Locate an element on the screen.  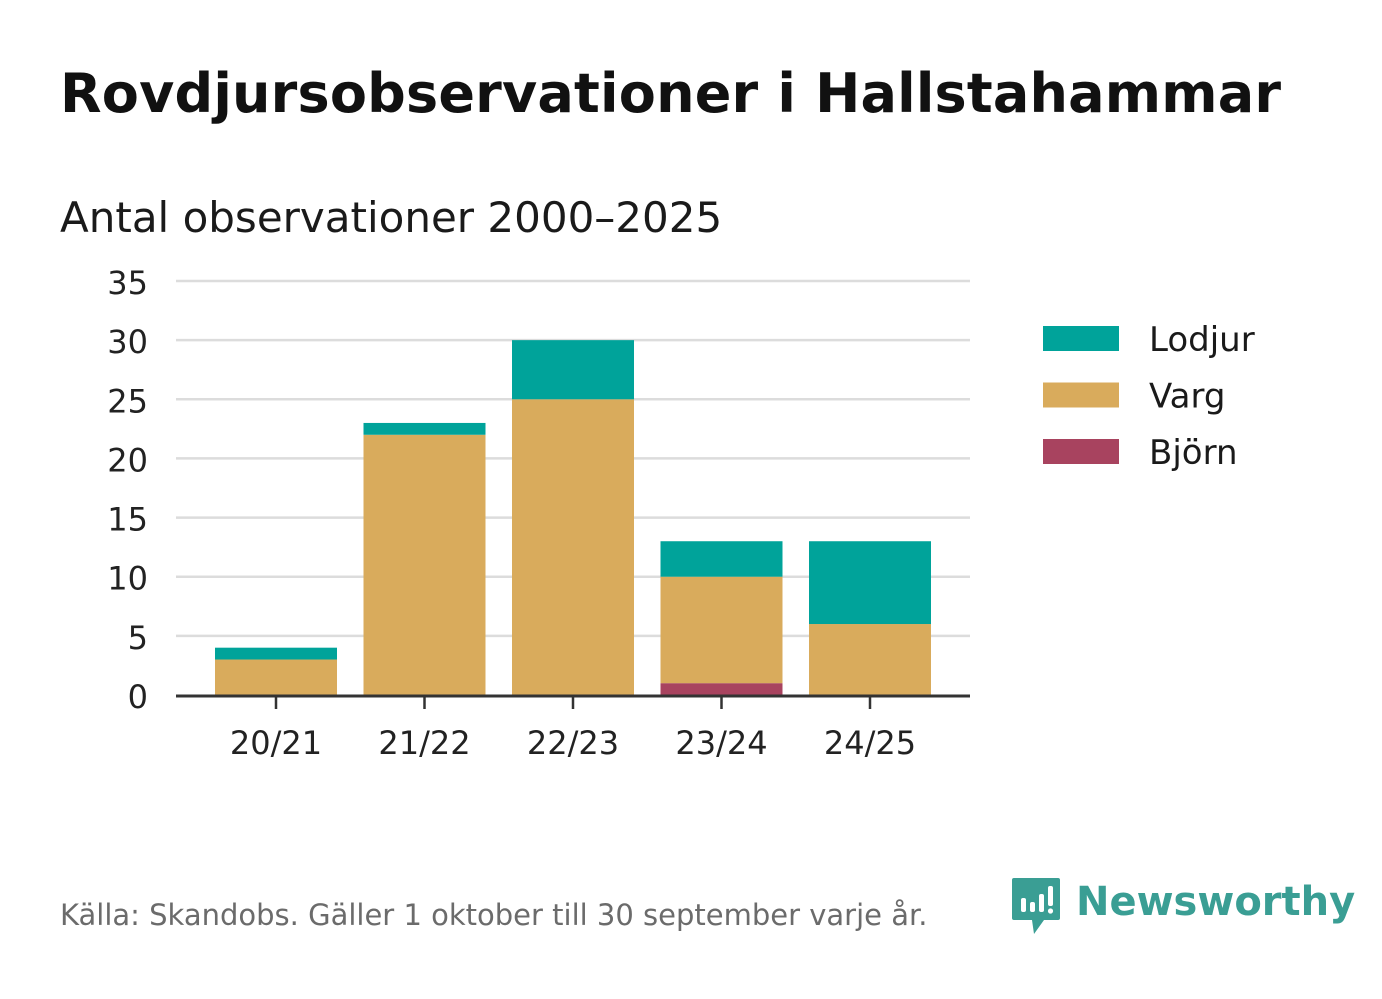
newsworthy-brand: Newsworthy is located at coordinates (1182, 911).